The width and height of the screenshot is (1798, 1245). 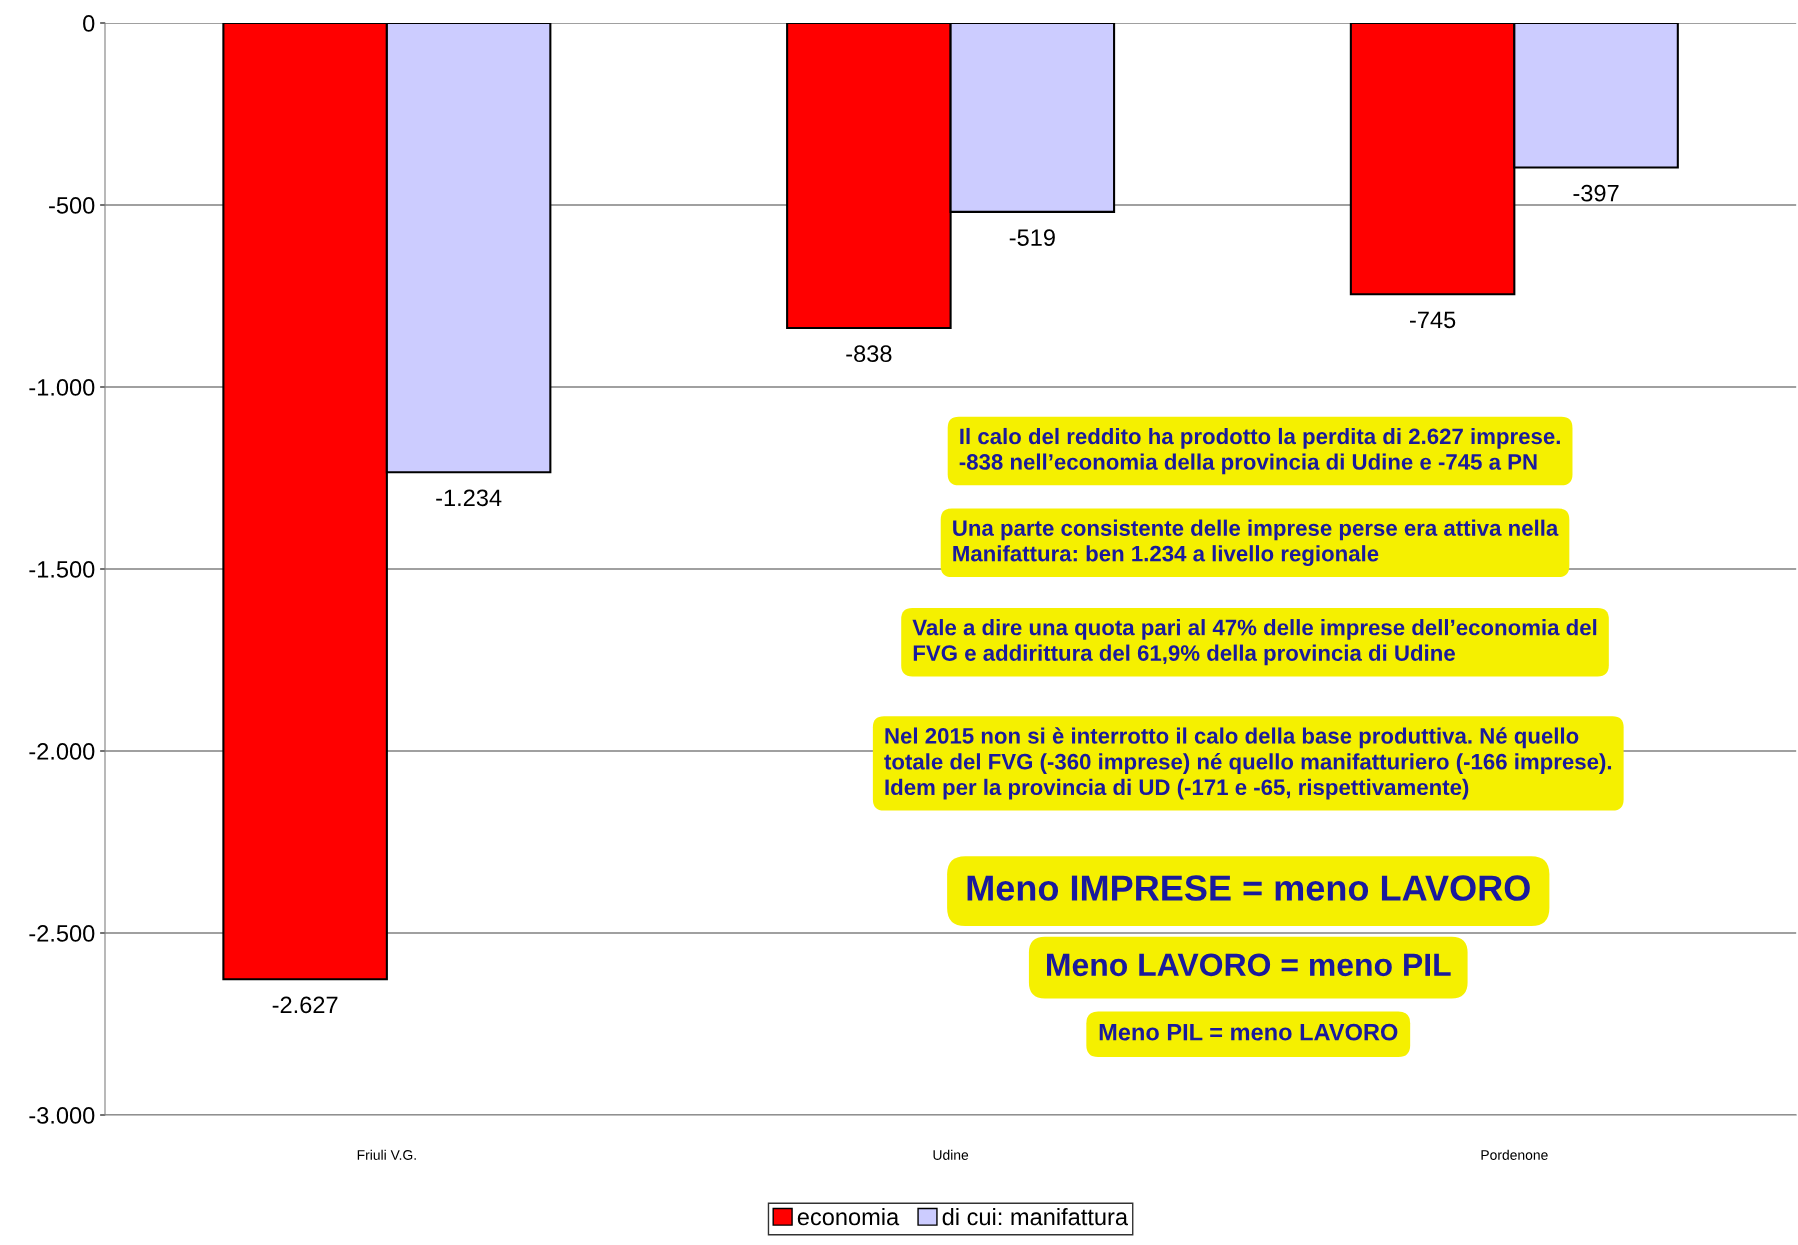 I want to click on annotation: Una parte consistente delle imprese perse era attiva nella Manifattura: ben 1.234 a livello regionale, so click(x=1256, y=542).